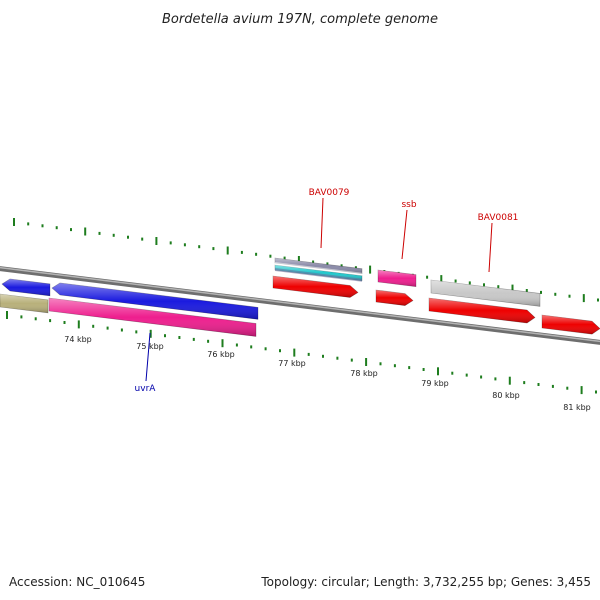 The width and height of the screenshot is (600, 600). Describe the element at coordinates (498, 243) in the screenshot. I see `gene-label-bav0081: BAV0081` at that location.